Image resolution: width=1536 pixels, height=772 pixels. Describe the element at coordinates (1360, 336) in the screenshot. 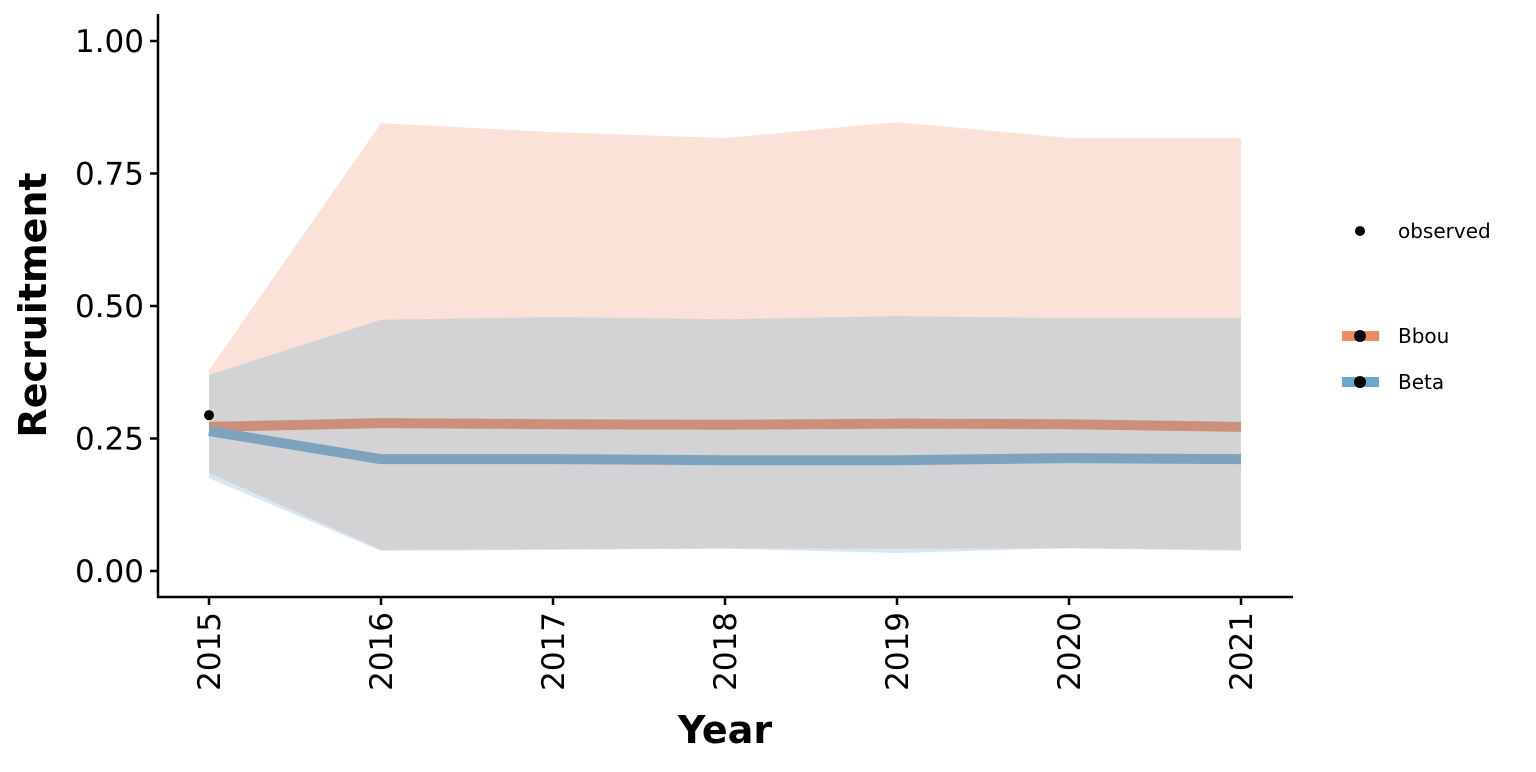

I see `legend-bbou-marker` at that location.